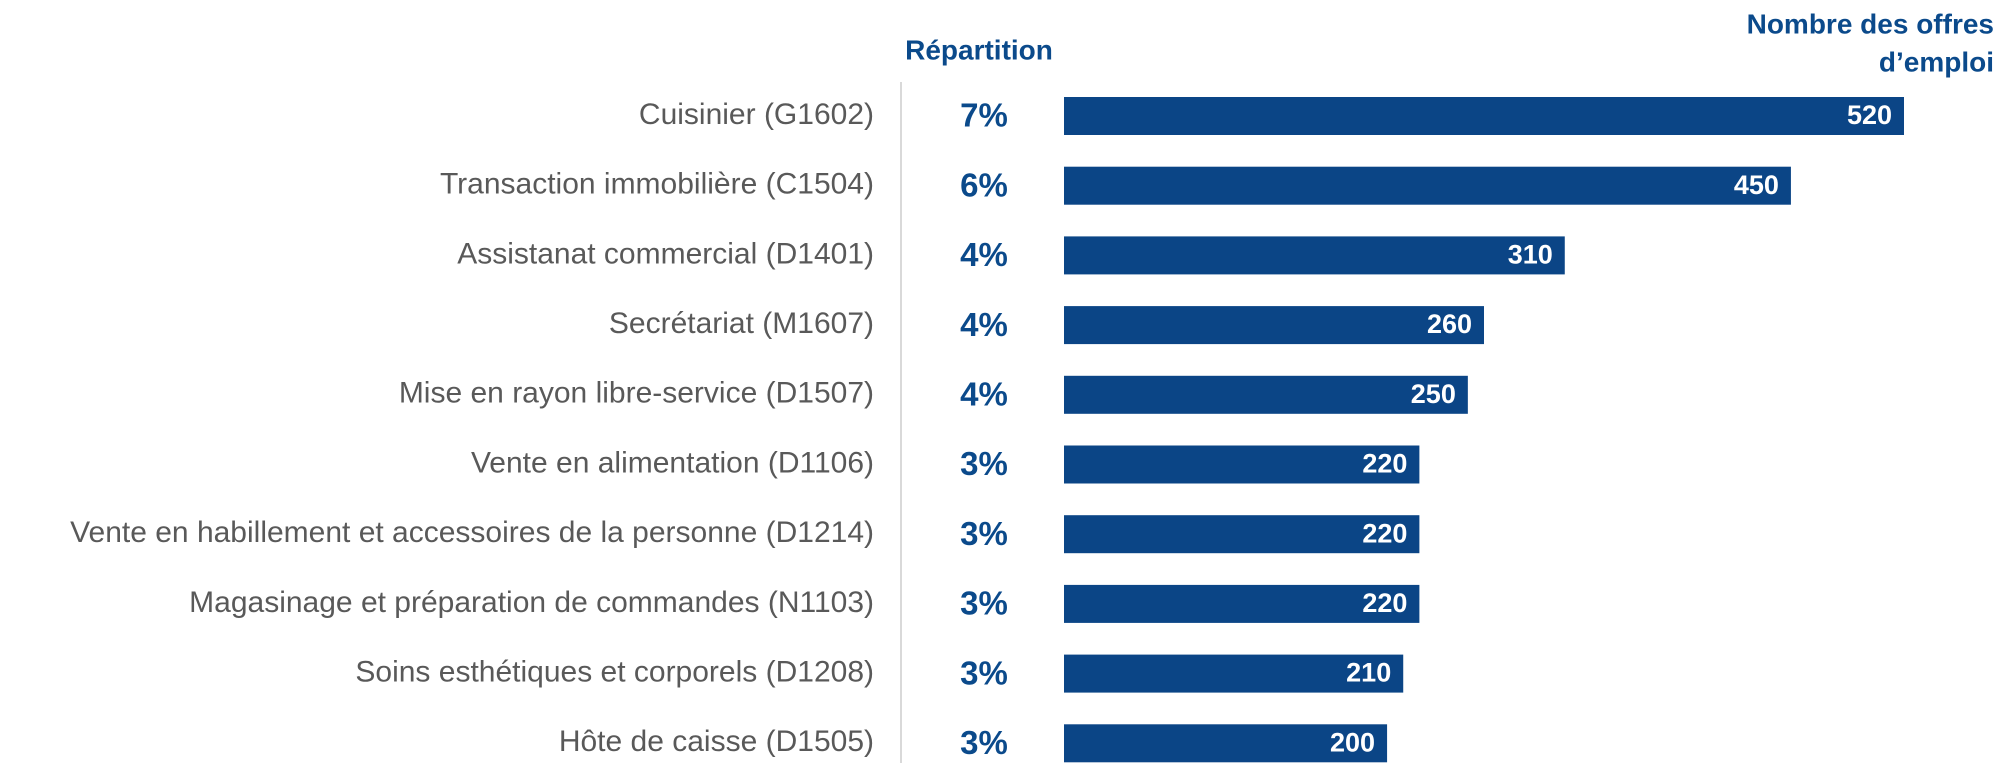 This screenshot has height=763, width=1998. Describe the element at coordinates (984, 115) in the screenshot. I see `share-label: 7%` at that location.